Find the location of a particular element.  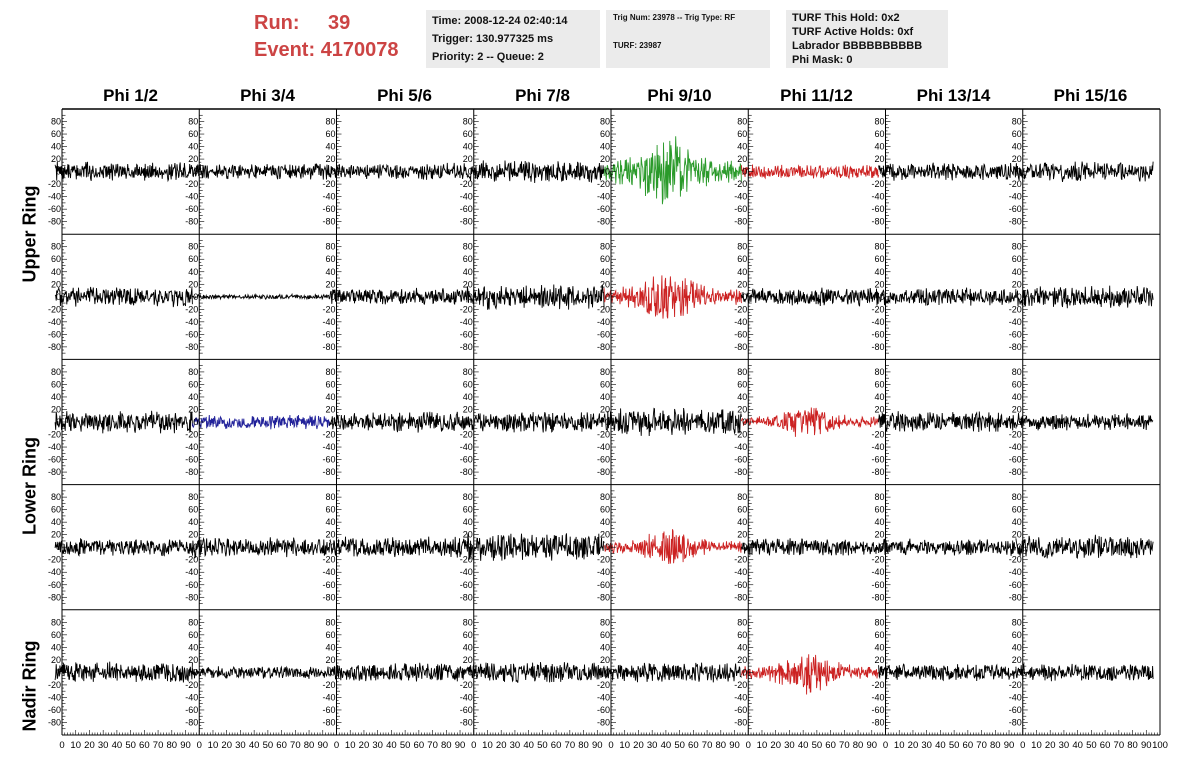

x-tick-label: 90 is located at coordinates (1009, 745).